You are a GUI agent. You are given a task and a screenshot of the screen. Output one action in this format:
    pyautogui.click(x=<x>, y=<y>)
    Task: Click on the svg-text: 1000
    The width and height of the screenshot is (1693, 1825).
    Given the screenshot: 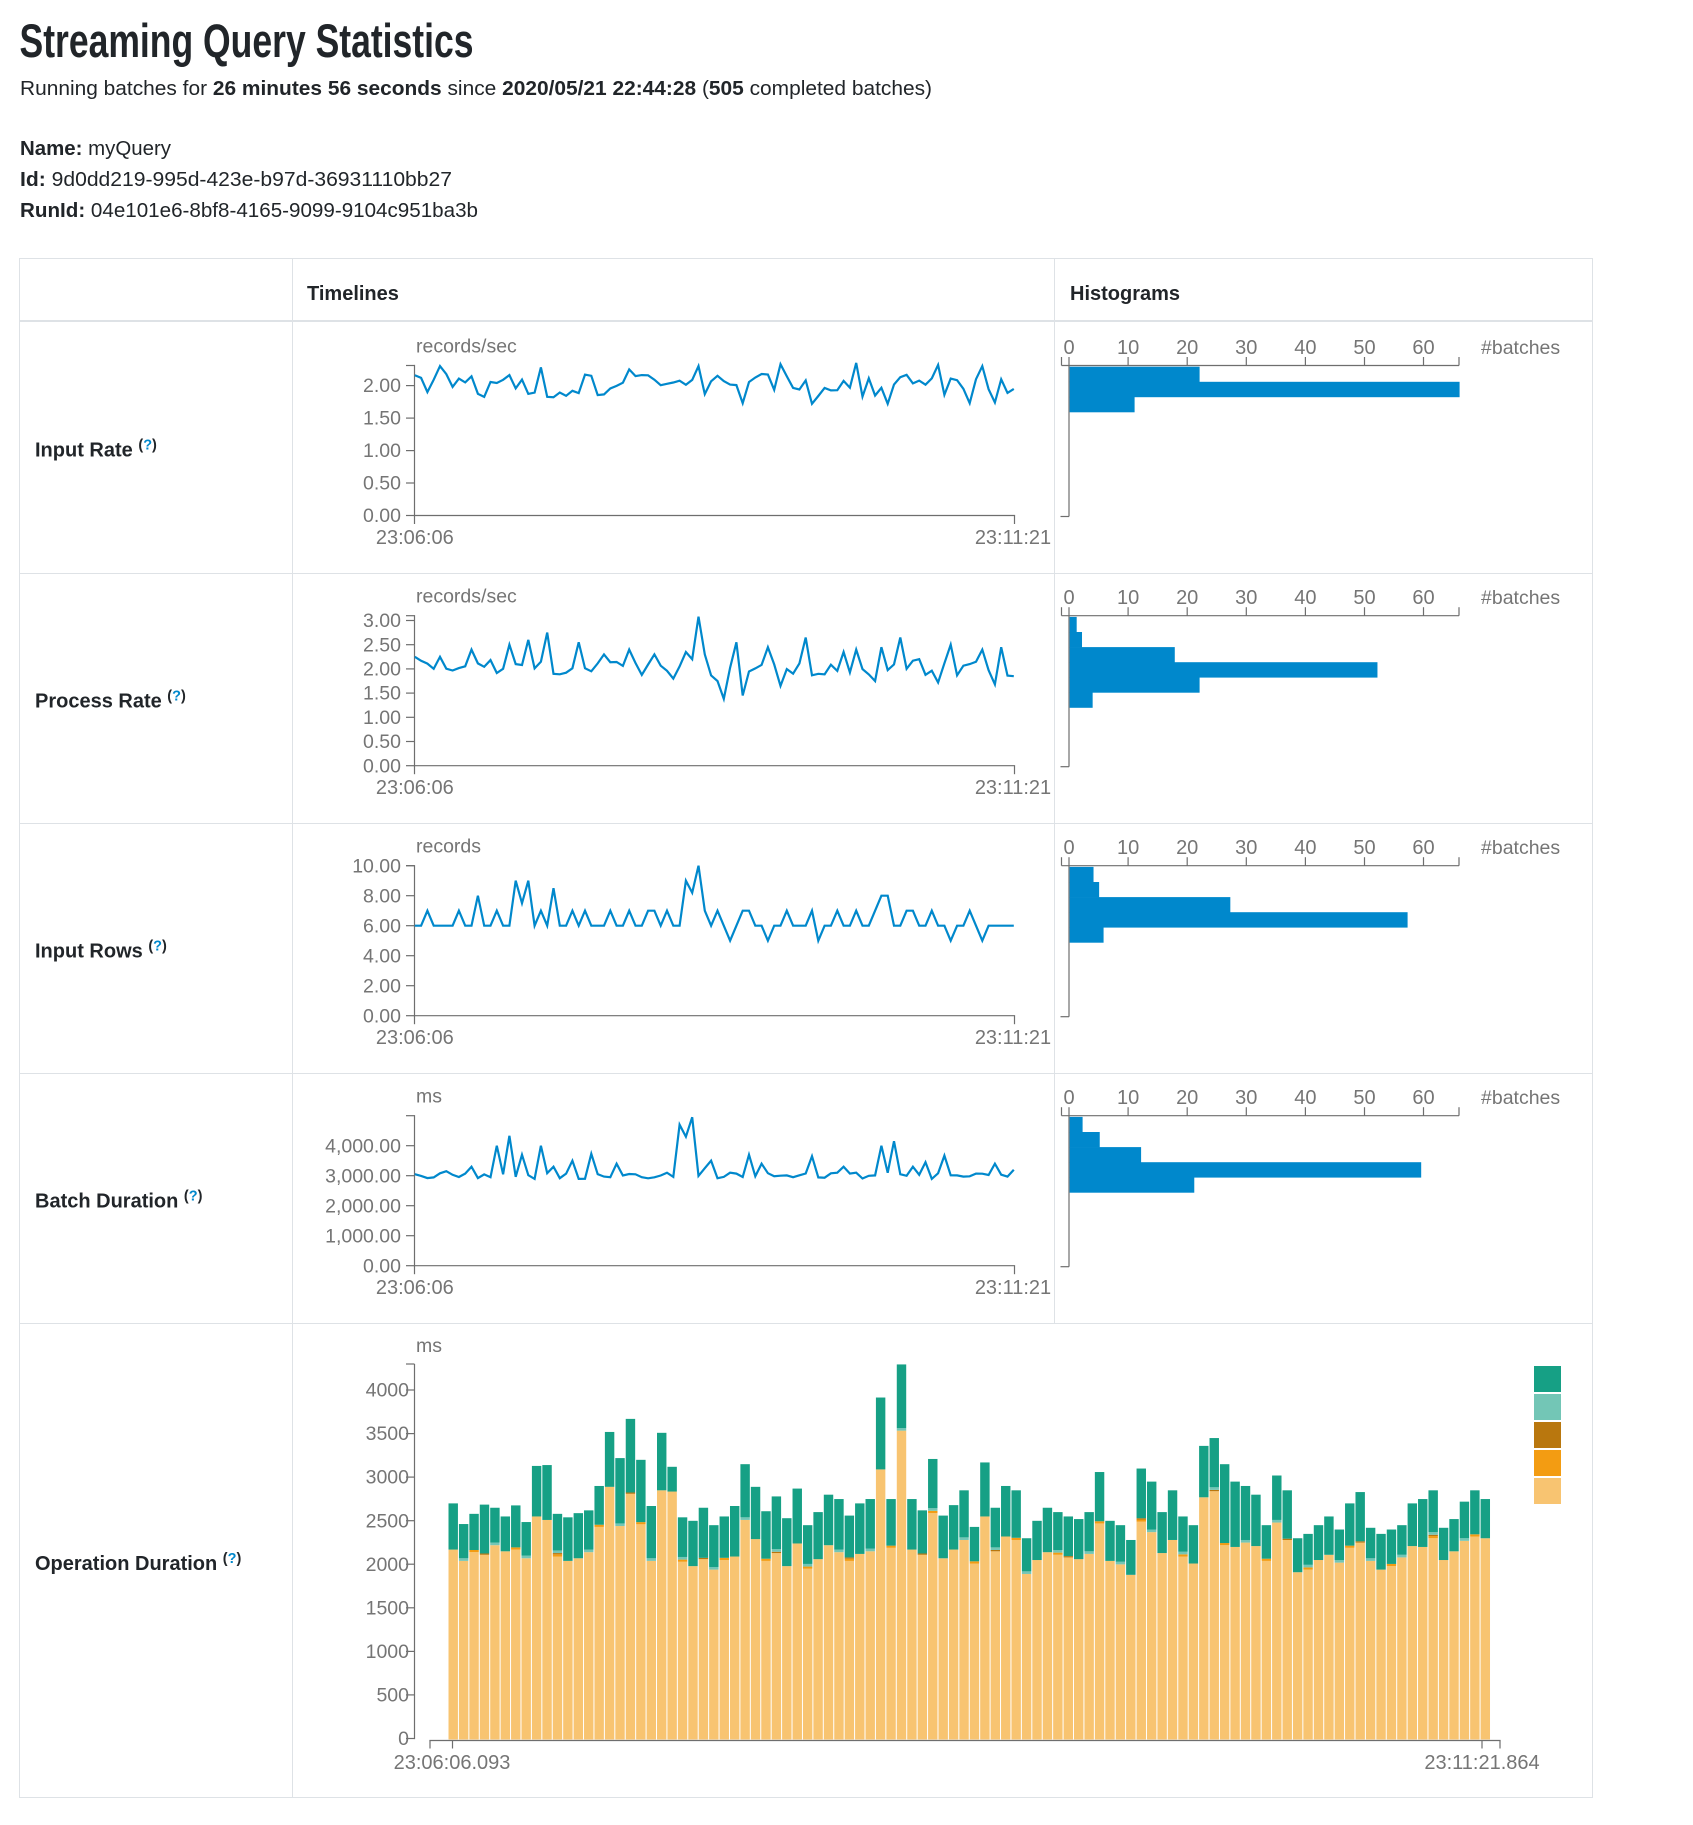 What is the action you would take?
    pyautogui.click(x=388, y=1652)
    